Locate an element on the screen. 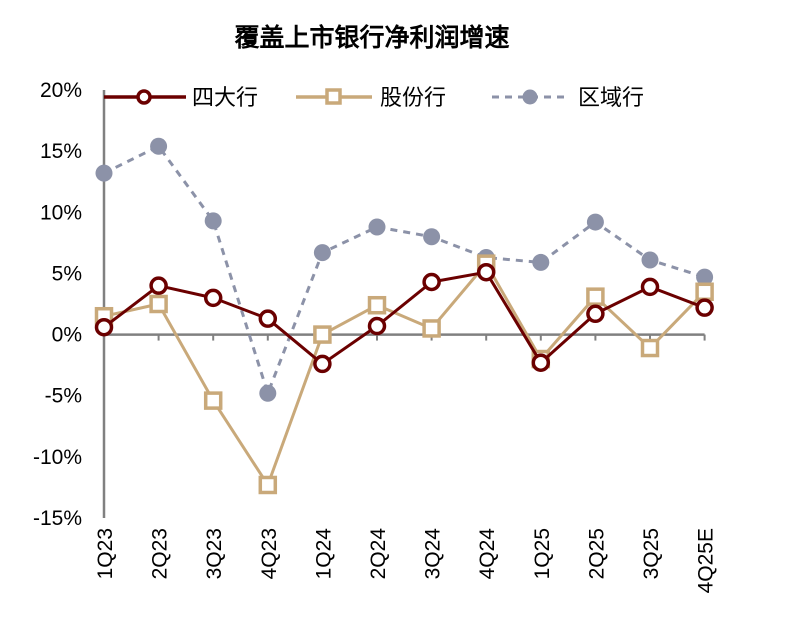 The image size is (804, 634). y-tick-label: -15% is located at coordinates (57, 518).